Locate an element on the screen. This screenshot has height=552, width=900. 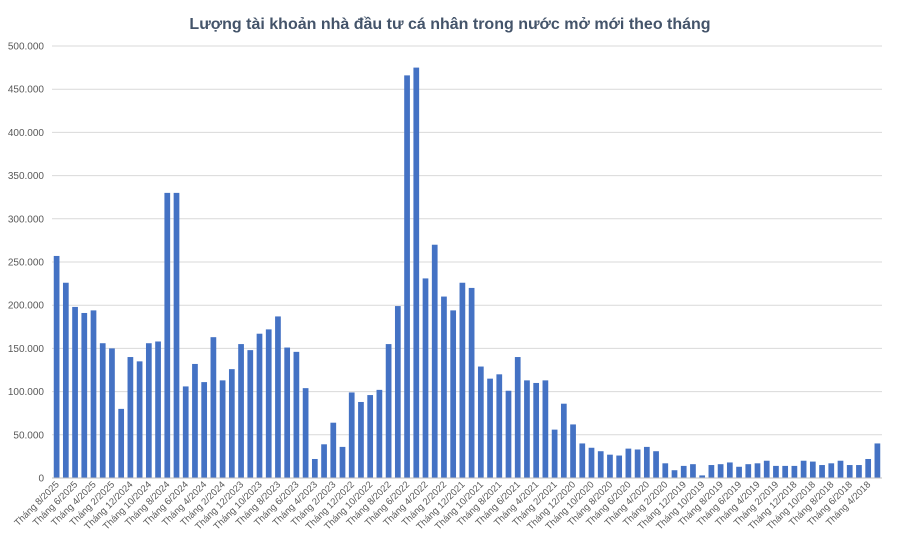
y-tick-label: 450.000 is located at coordinates (26, 90).